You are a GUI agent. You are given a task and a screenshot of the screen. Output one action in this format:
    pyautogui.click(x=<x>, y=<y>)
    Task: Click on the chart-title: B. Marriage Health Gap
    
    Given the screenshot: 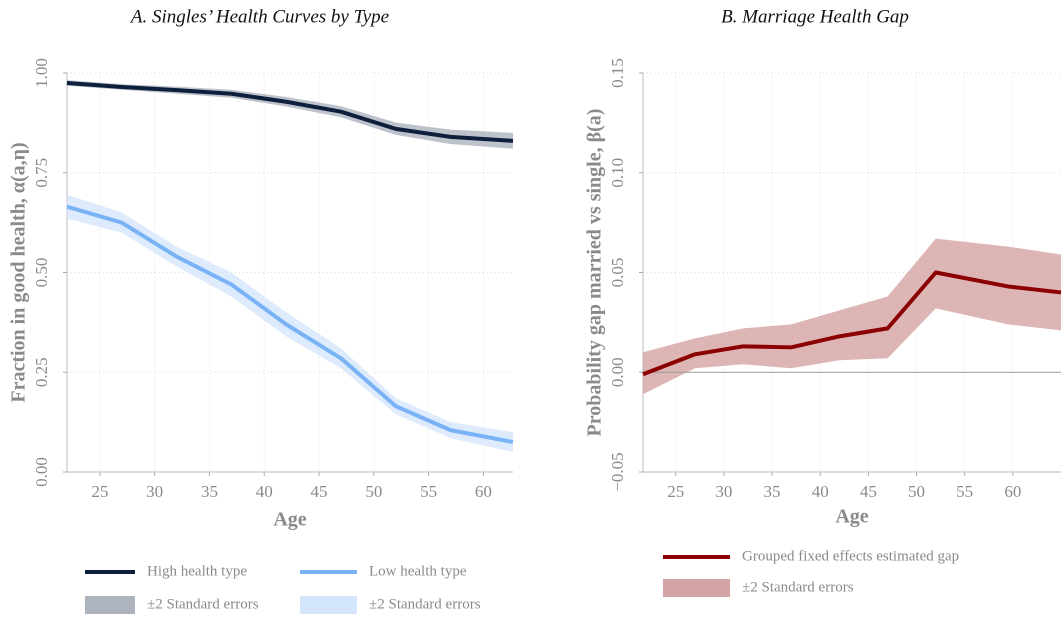 What is the action you would take?
    pyautogui.click(x=815, y=16)
    